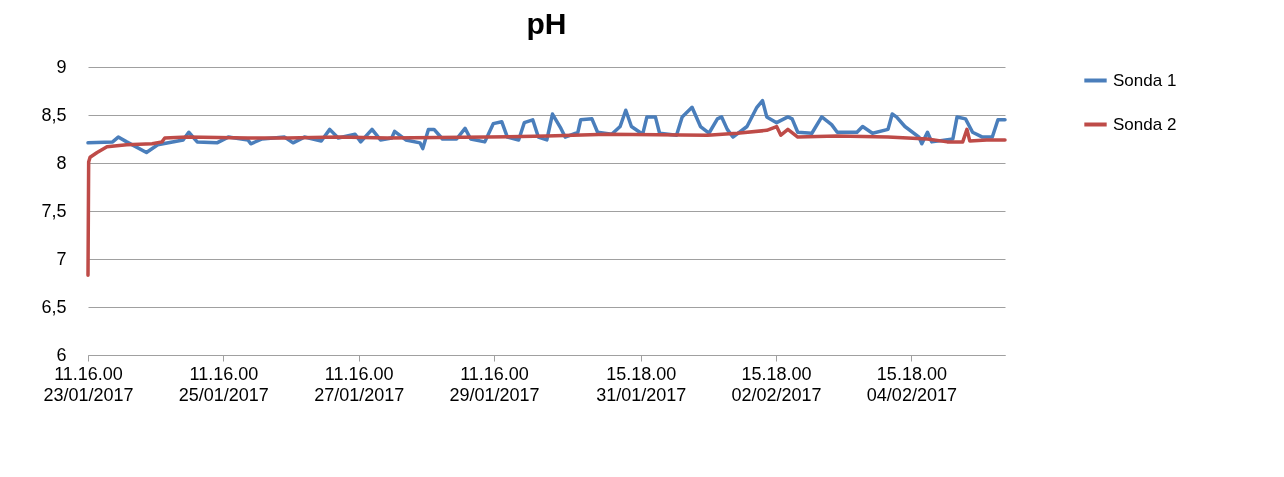 The image size is (1284, 477). I want to click on legend-label: Sonda 1, so click(1145, 80).